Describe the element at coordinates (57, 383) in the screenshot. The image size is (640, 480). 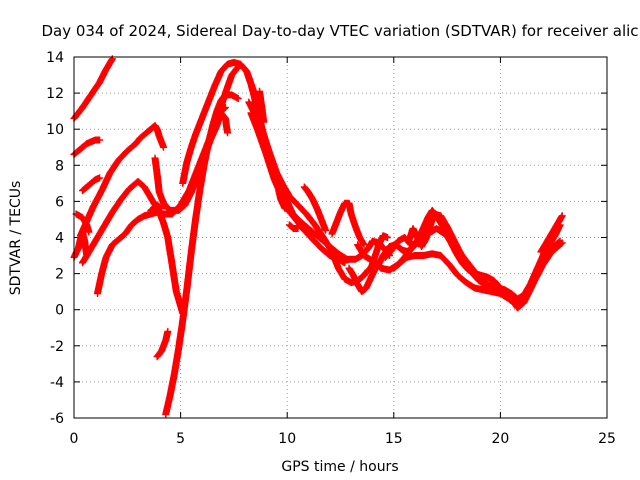
I see `y-tick-label: -4` at that location.